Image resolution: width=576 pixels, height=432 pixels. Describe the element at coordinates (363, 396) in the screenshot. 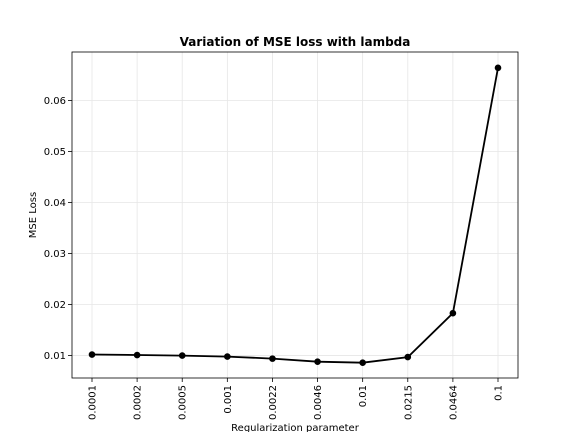

I see `x-tick-label: 0.01` at that location.